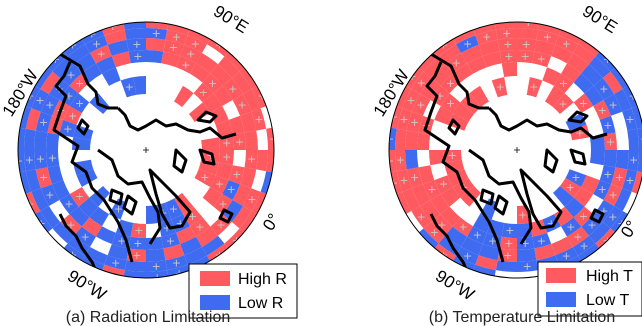 The height and width of the screenshot is (326, 642). What do you see at coordinates (561, 299) in the screenshot?
I see `legend-swatch-low-b` at bounding box center [561, 299].